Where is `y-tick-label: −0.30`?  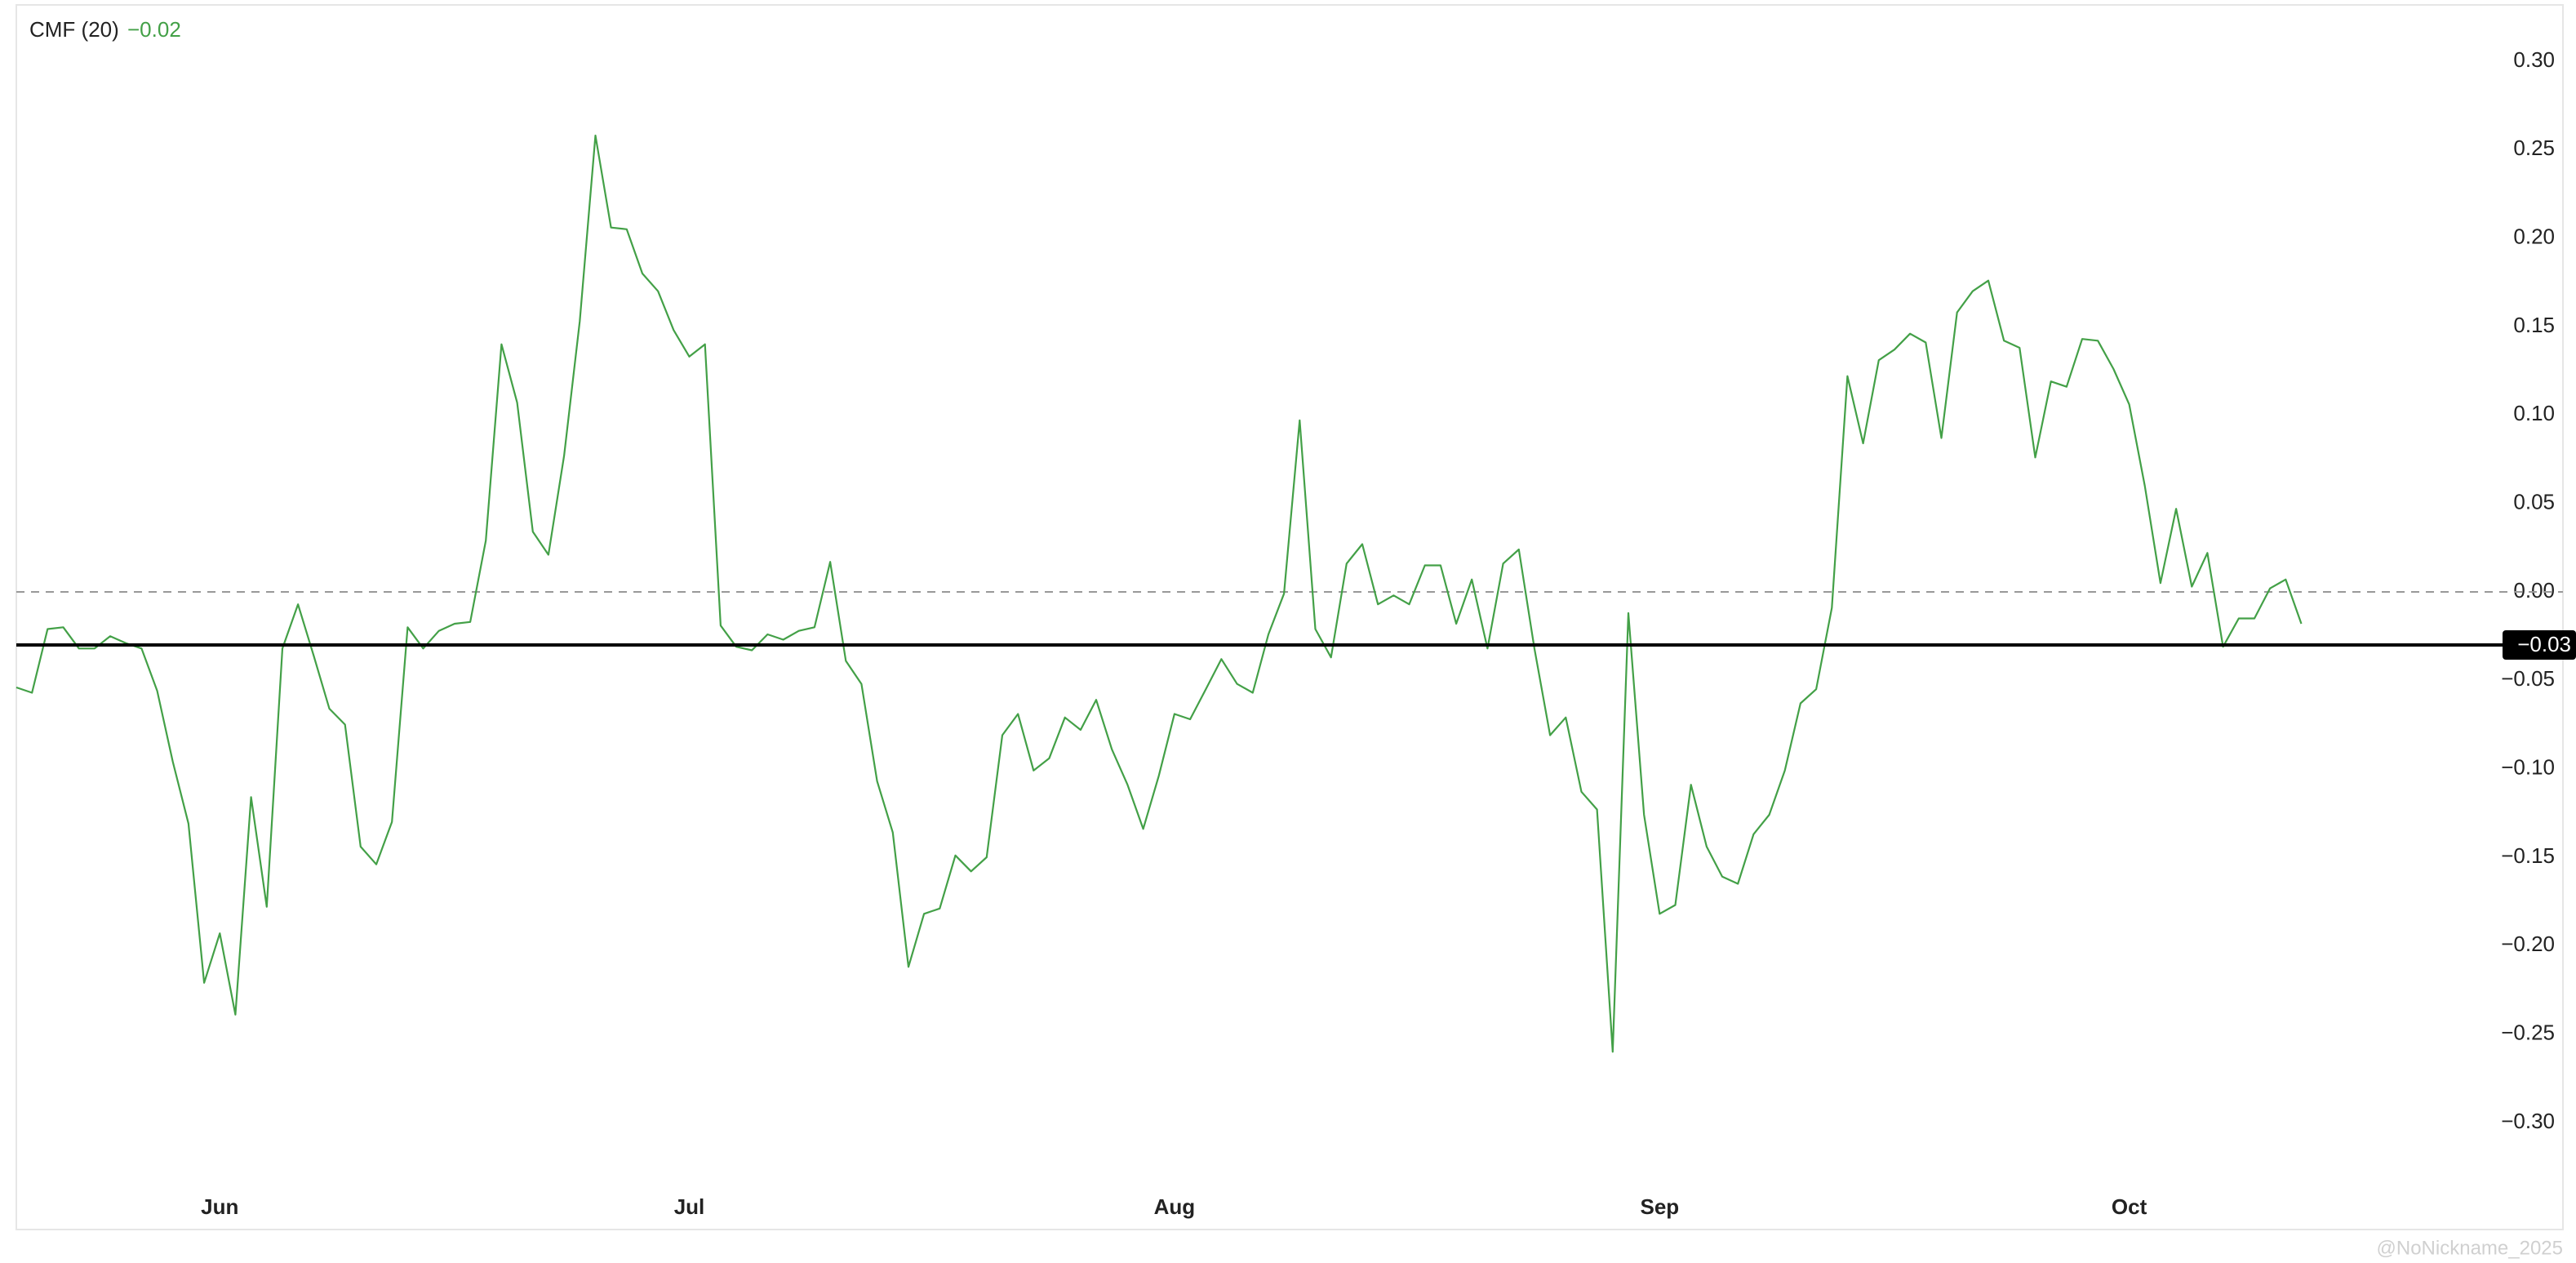 y-tick-label: −0.30 is located at coordinates (2528, 1121).